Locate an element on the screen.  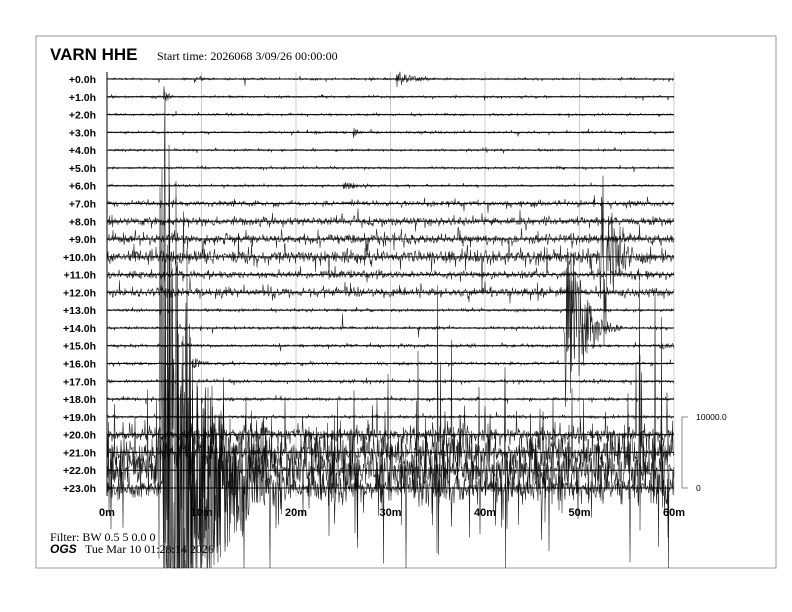
filter-info: Filter: BW 0.5 5 0.0 0 is located at coordinates (102, 537).